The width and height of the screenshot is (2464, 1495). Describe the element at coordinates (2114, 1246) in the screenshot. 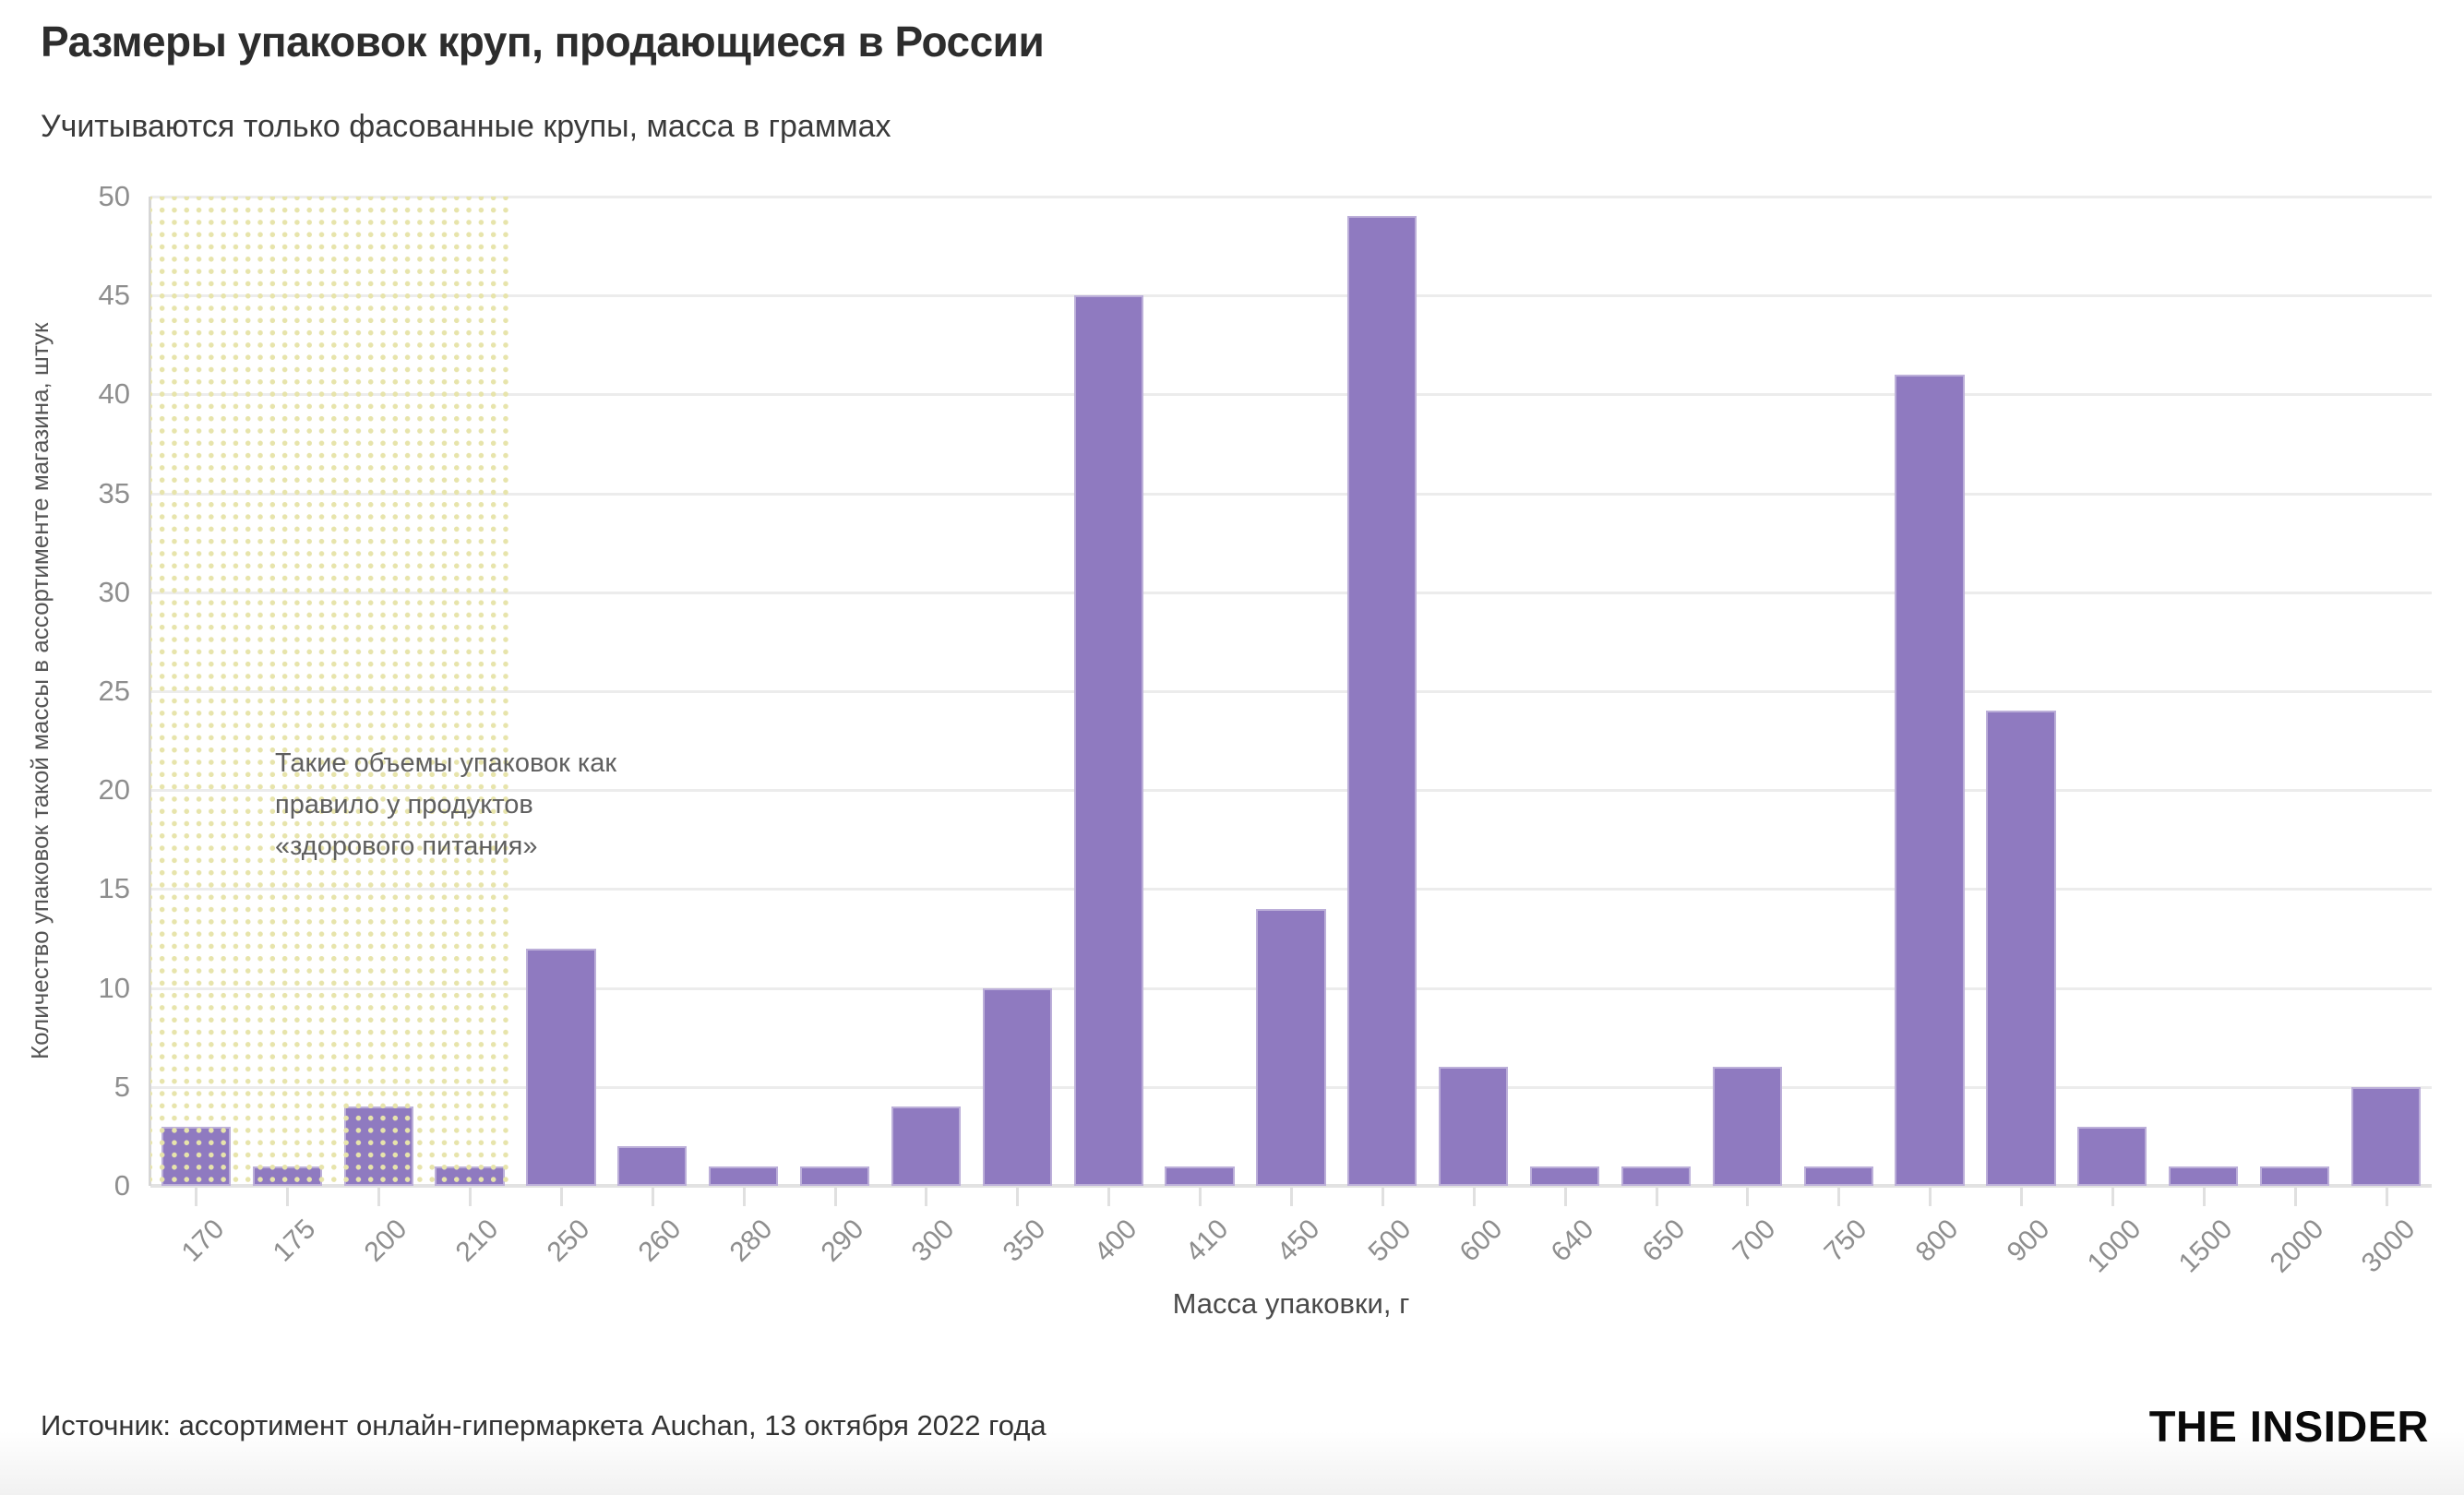

I see `x-tick-label-1000: 1000` at that location.